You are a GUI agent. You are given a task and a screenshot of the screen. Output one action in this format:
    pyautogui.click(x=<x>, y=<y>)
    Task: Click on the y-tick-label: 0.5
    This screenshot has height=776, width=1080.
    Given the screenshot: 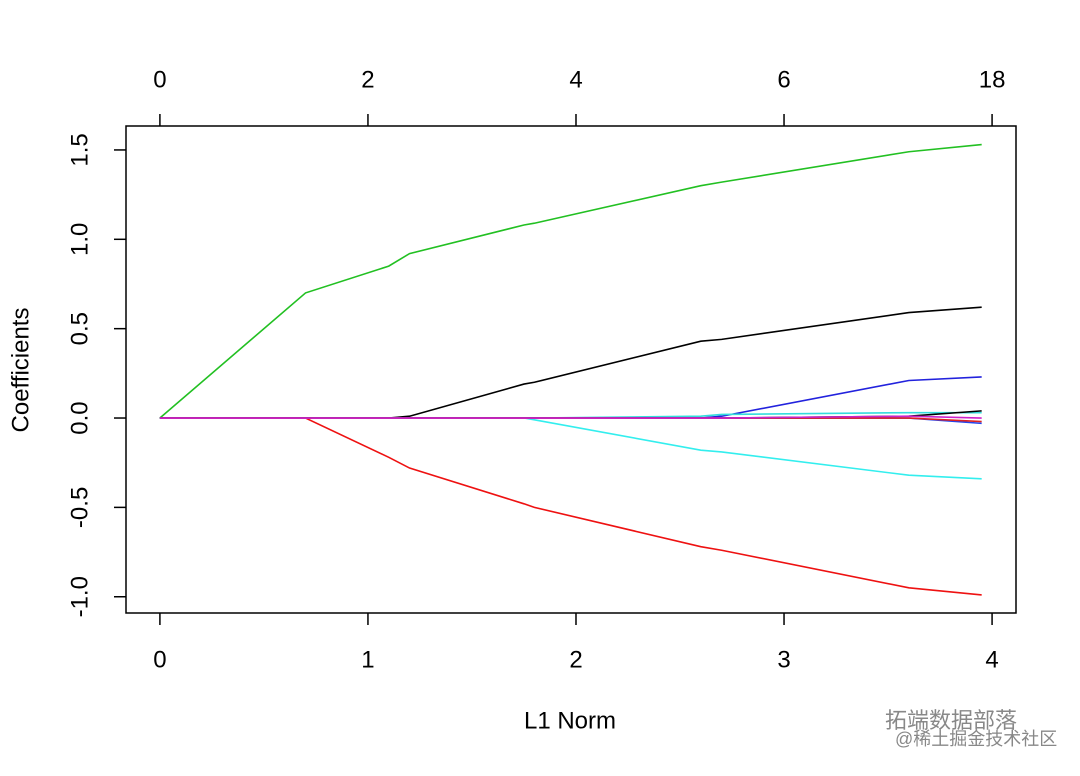 What is the action you would take?
    pyautogui.click(x=79, y=328)
    